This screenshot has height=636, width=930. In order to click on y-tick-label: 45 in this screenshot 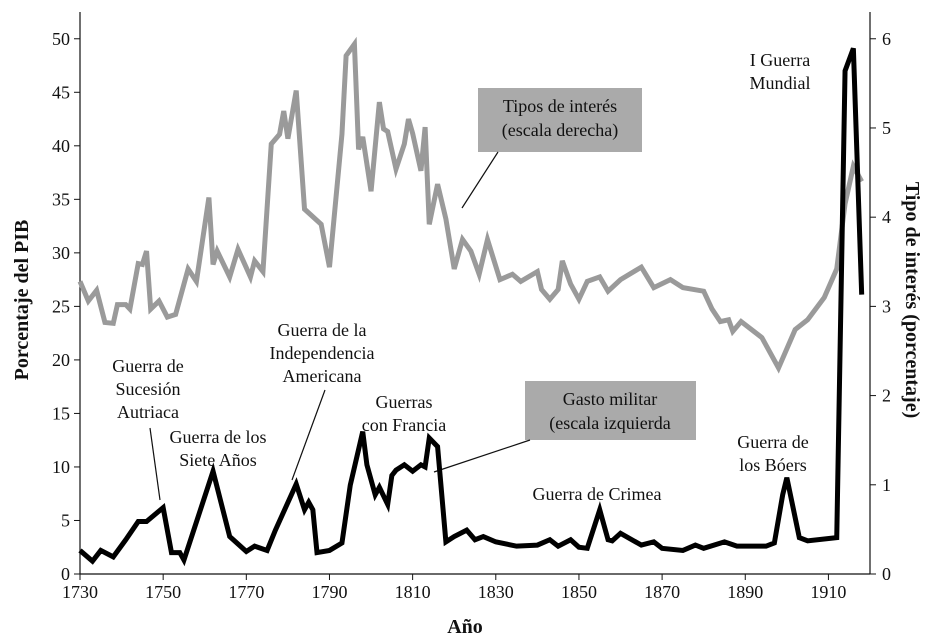, I will do `click(61, 92)`.